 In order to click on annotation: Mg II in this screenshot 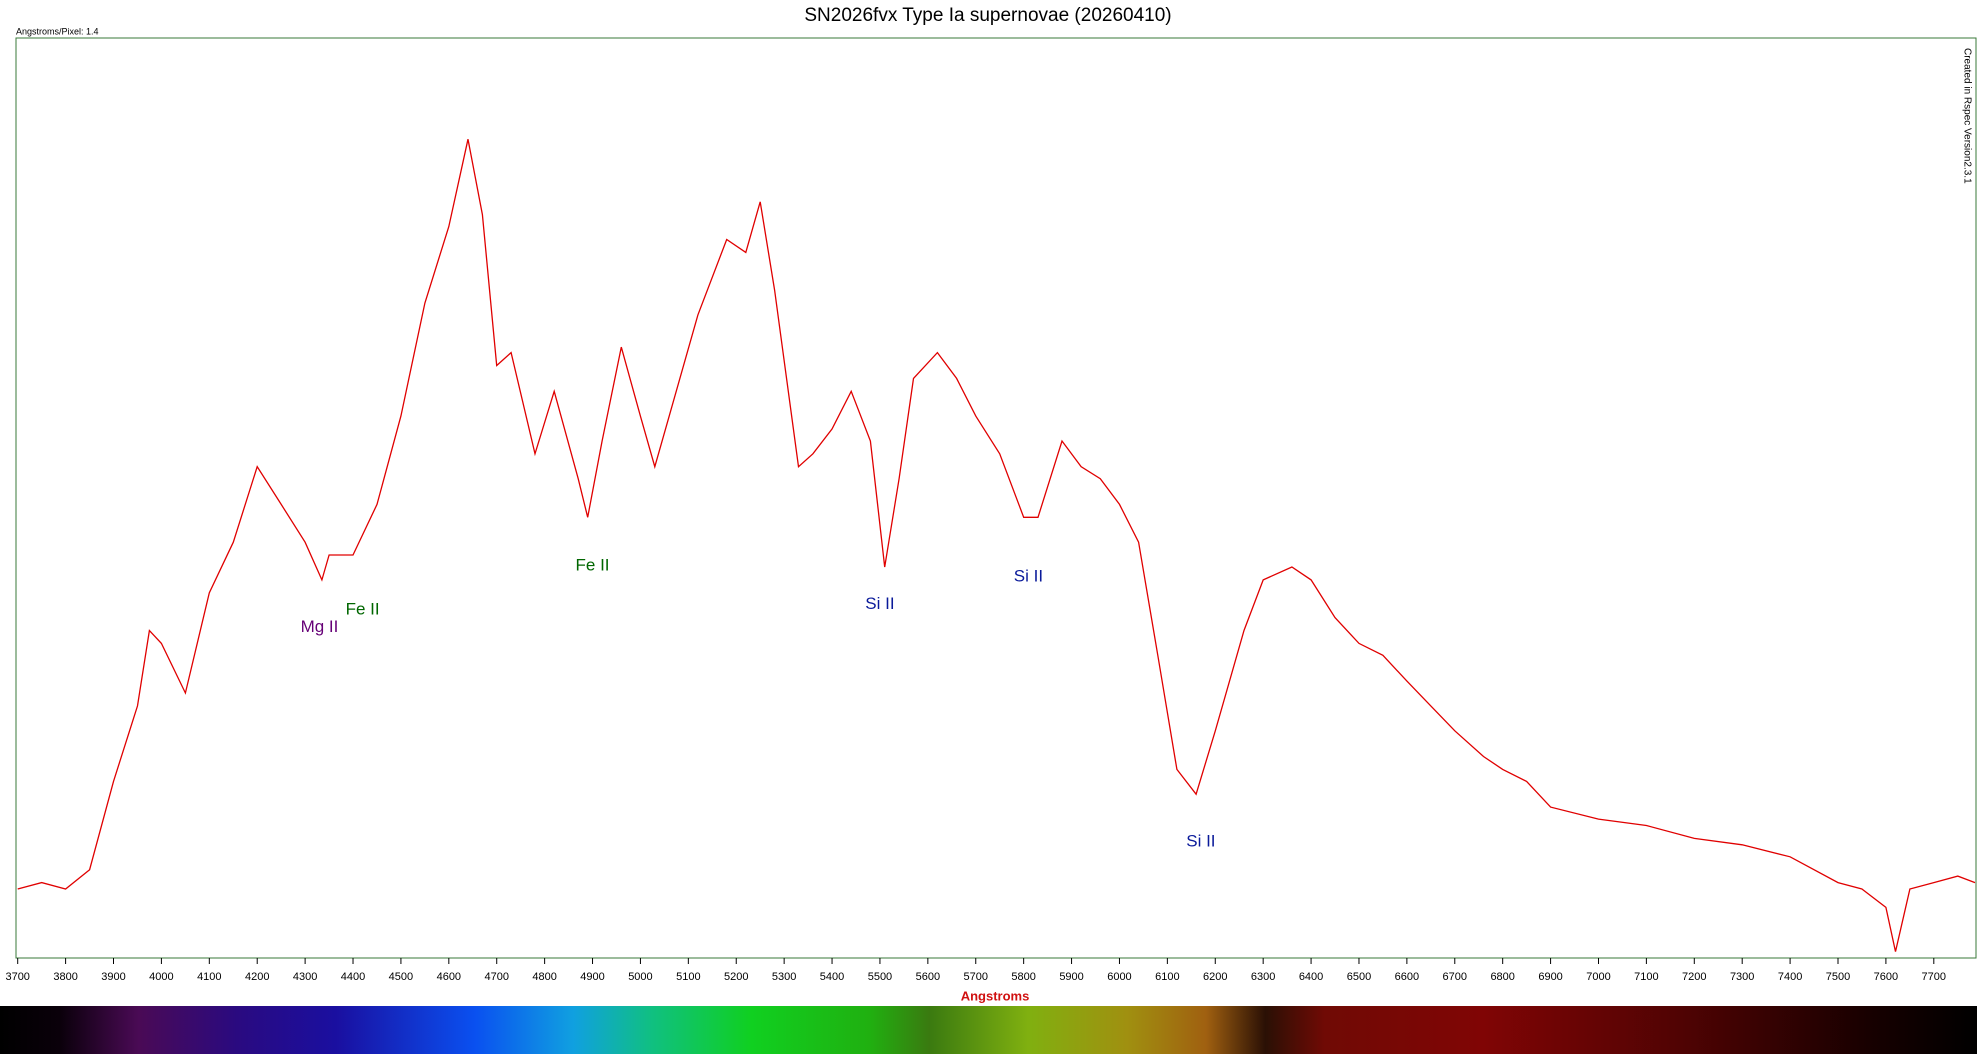, I will do `click(320, 626)`.